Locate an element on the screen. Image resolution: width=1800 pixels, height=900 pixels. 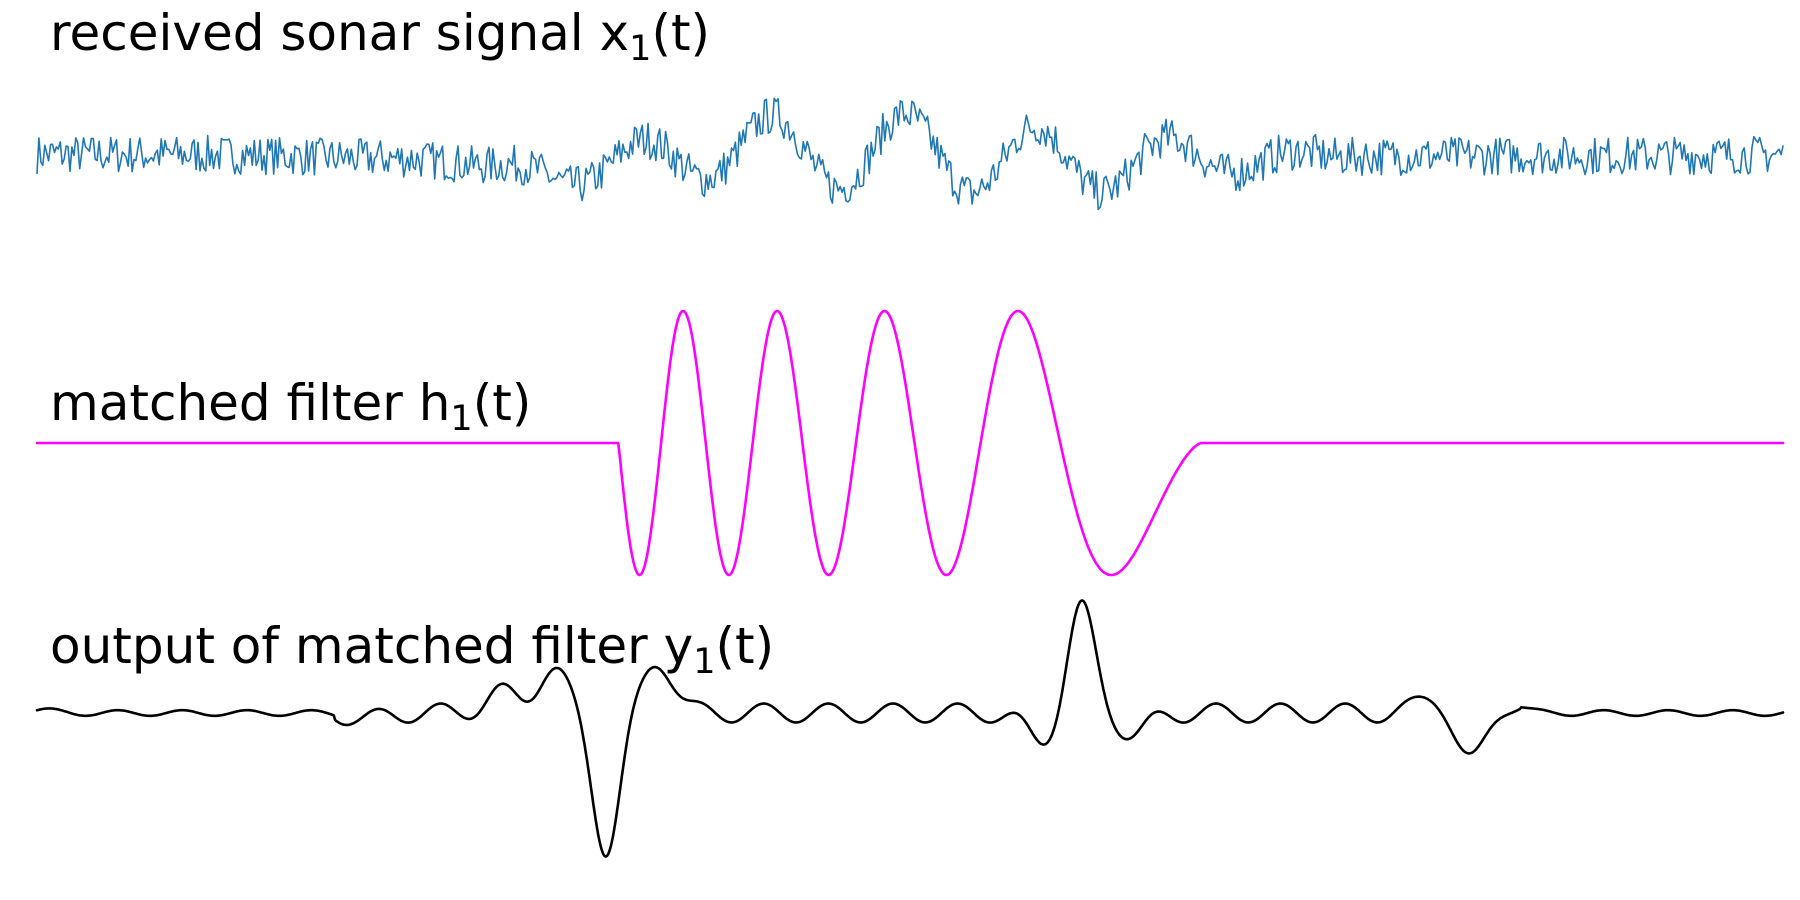
matched-filter-title: matched filter h1(t) is located at coordinates (290, 406).